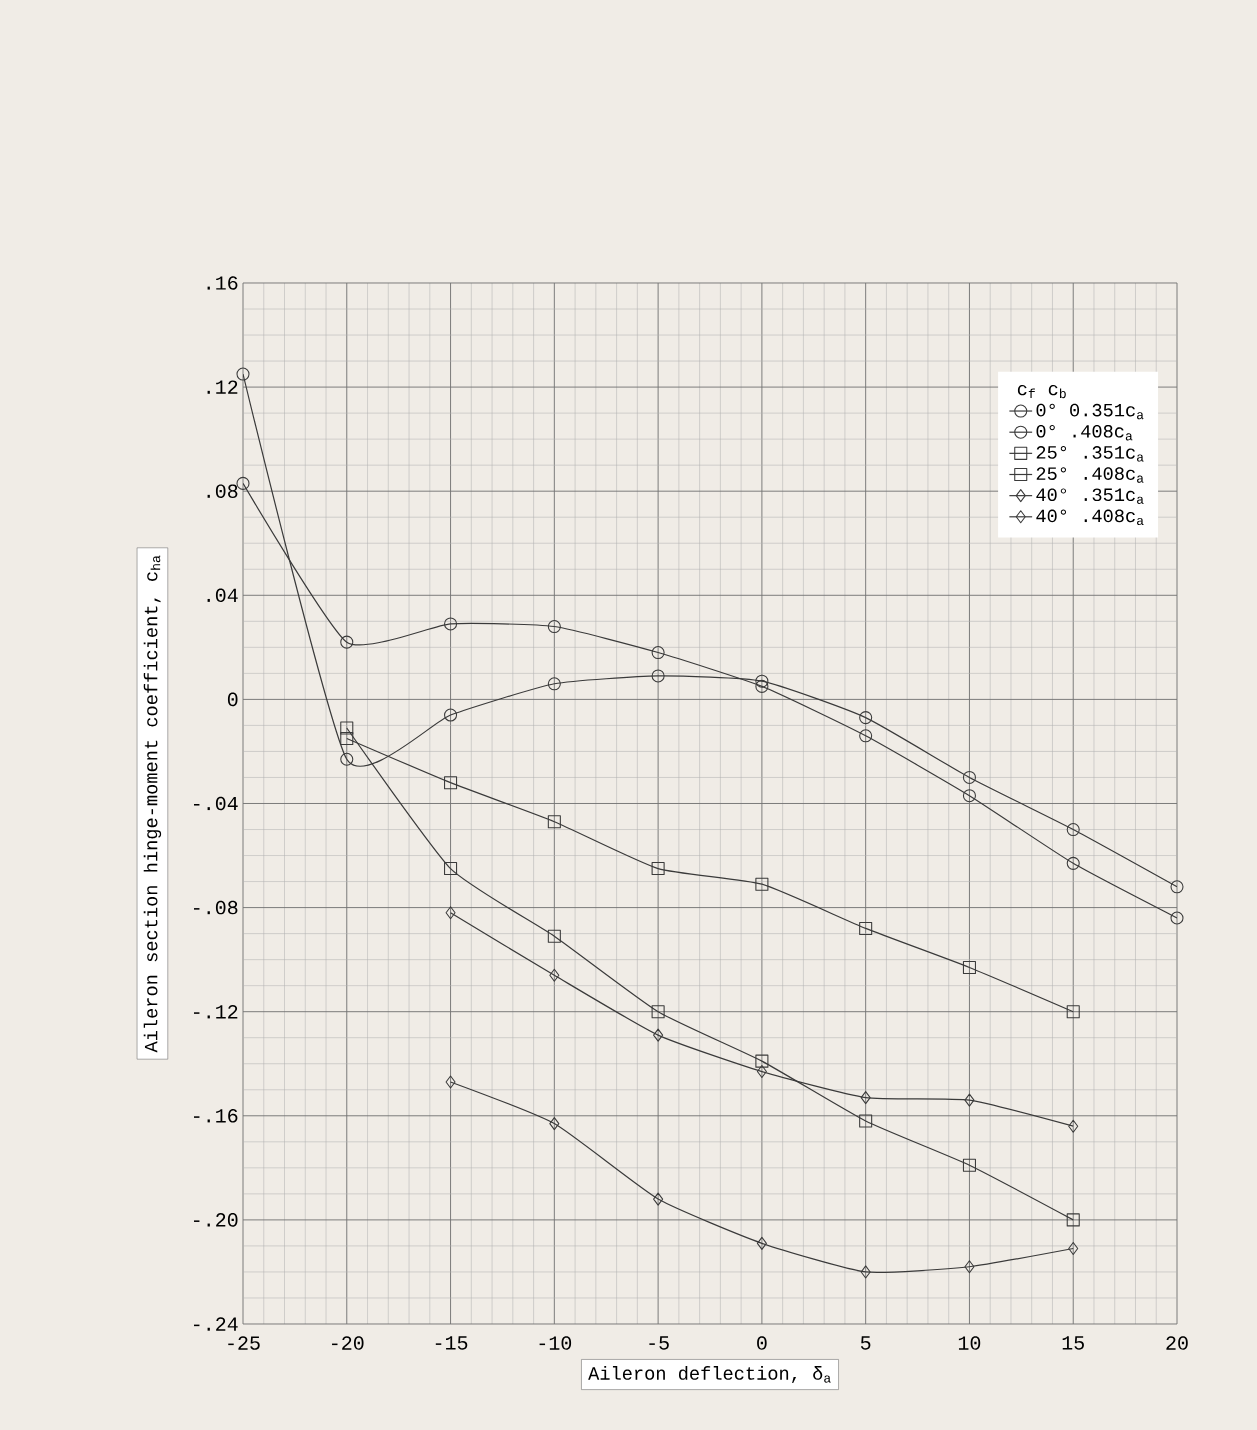 The image size is (1257, 1430). I want to click on legend-label: 0° .408c$_{a}$, so click(1084, 432).